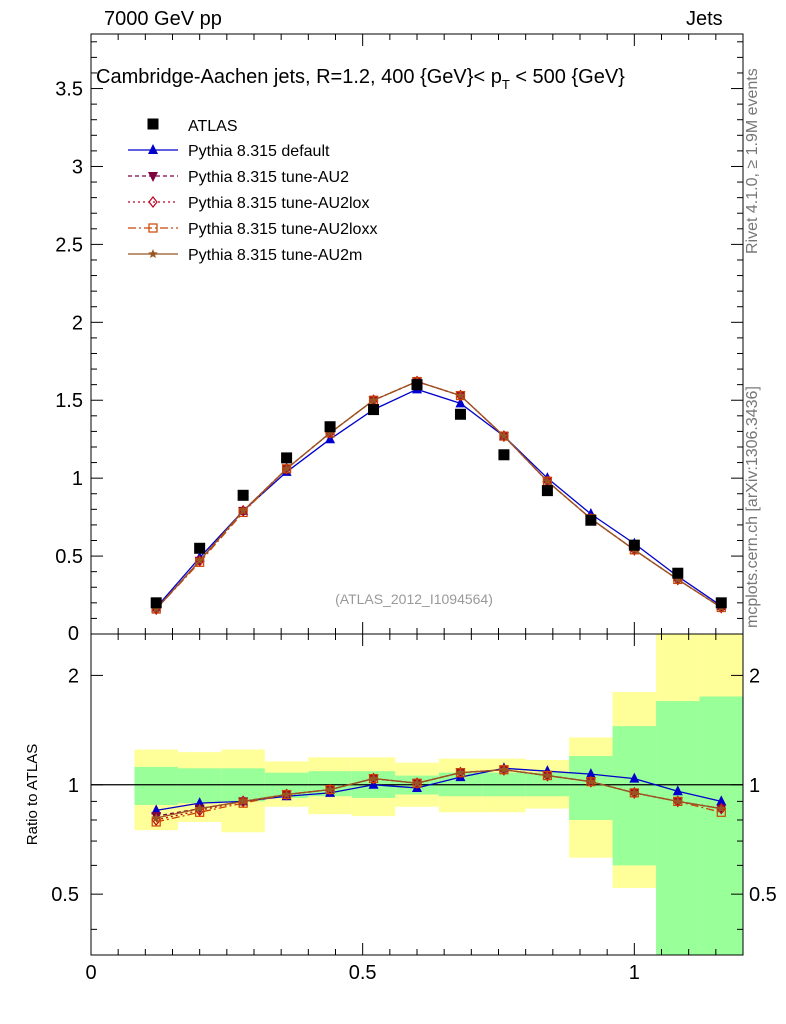 The image size is (786, 1024). What do you see at coordinates (153, 202) in the screenshot?
I see `diamond-marker` at bounding box center [153, 202].